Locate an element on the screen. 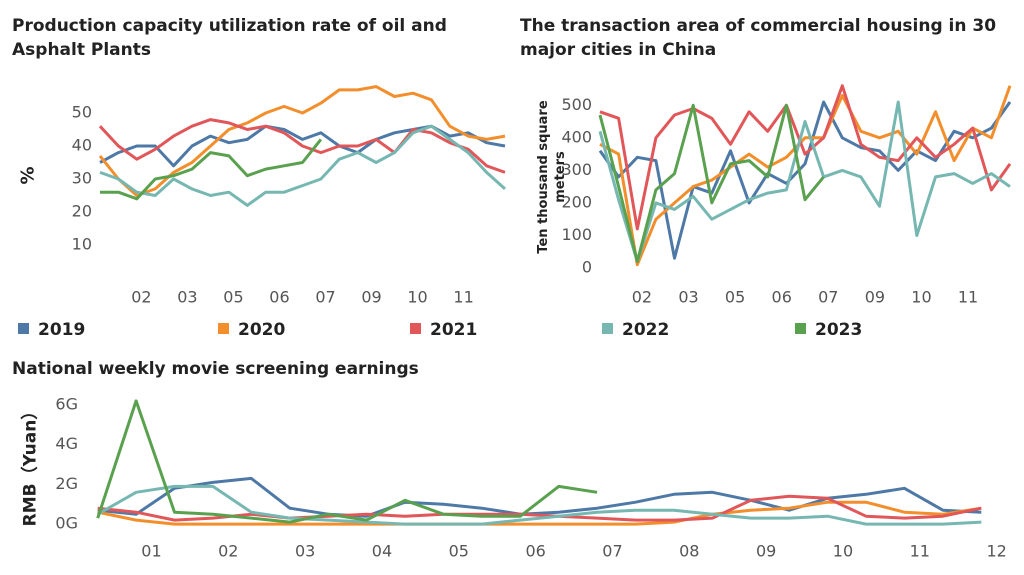 This screenshot has height=575, width=1024. x-tick-label: 04 is located at coordinates (382, 551).